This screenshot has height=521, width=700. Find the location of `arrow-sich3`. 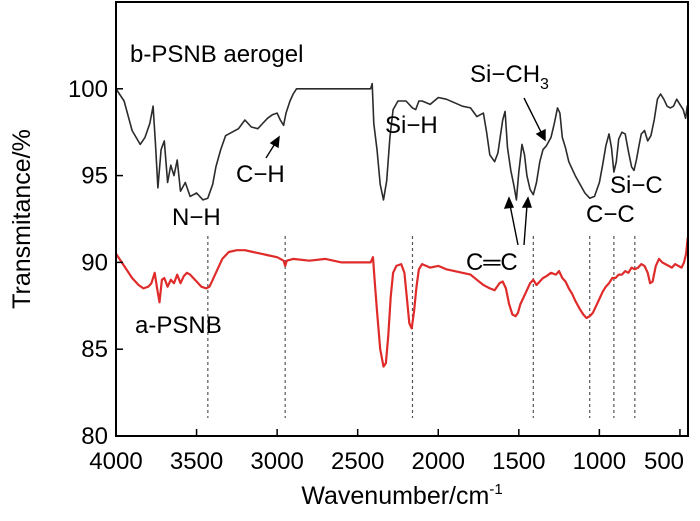

arrow-sich3 is located at coordinates (533, 116).